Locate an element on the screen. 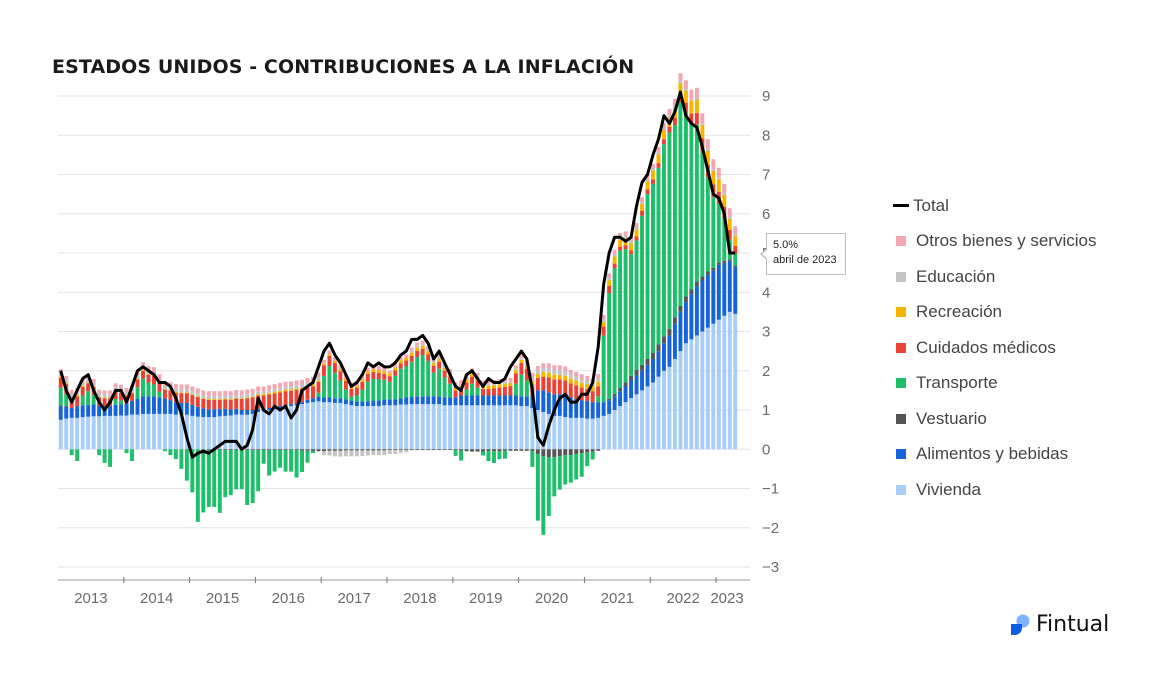 This screenshot has width=1160, height=686. legend-swatch-medicos is located at coordinates (901, 347).